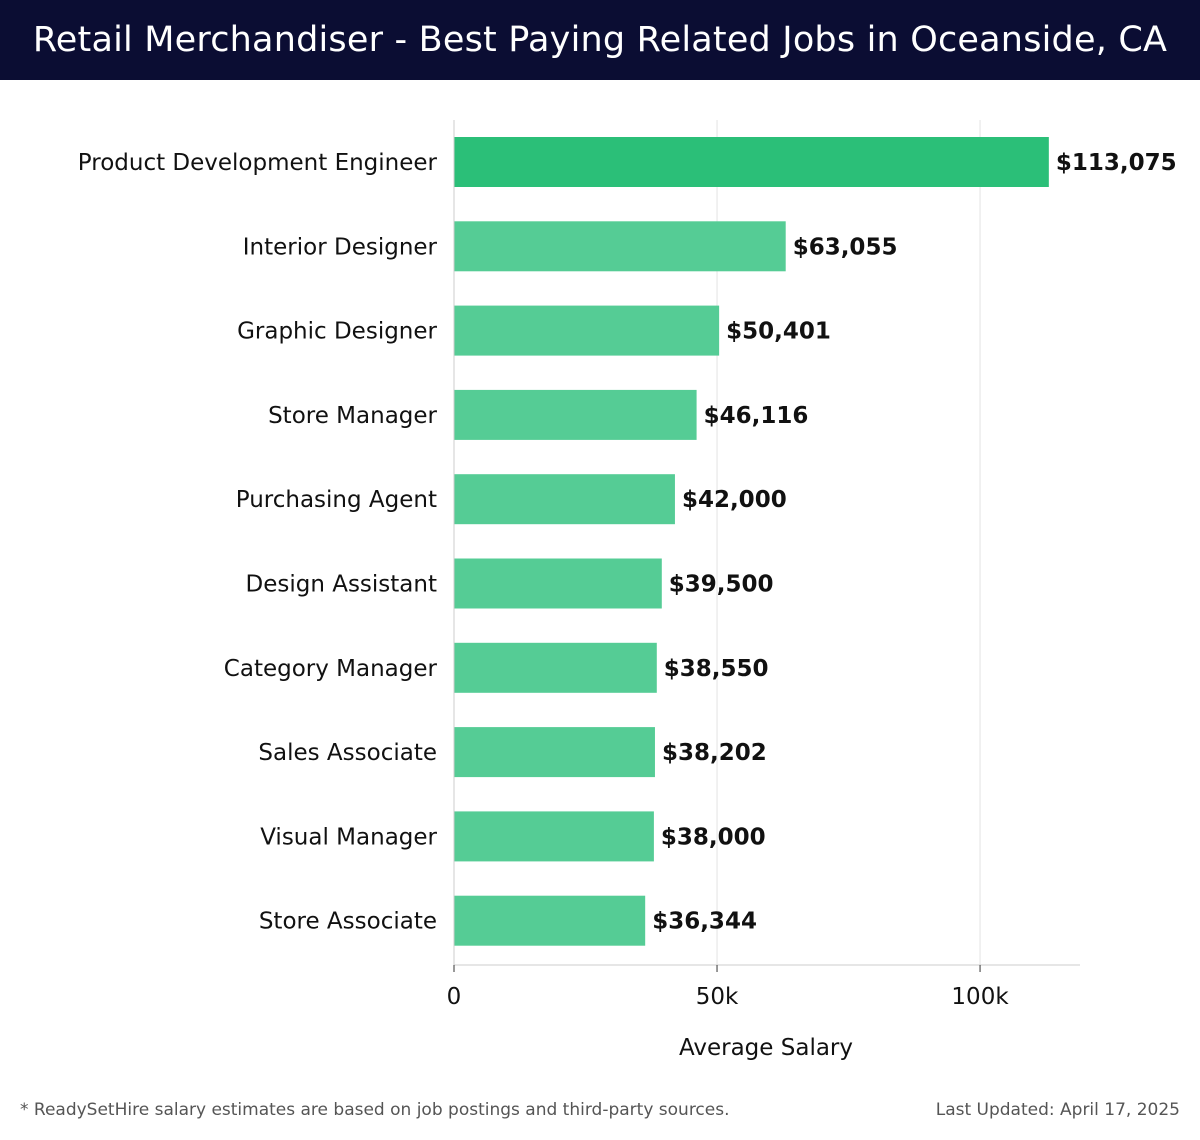 The height and width of the screenshot is (1140, 1200). Describe the element at coordinates (575, 414) in the screenshot. I see `bar-store-manager` at that location.